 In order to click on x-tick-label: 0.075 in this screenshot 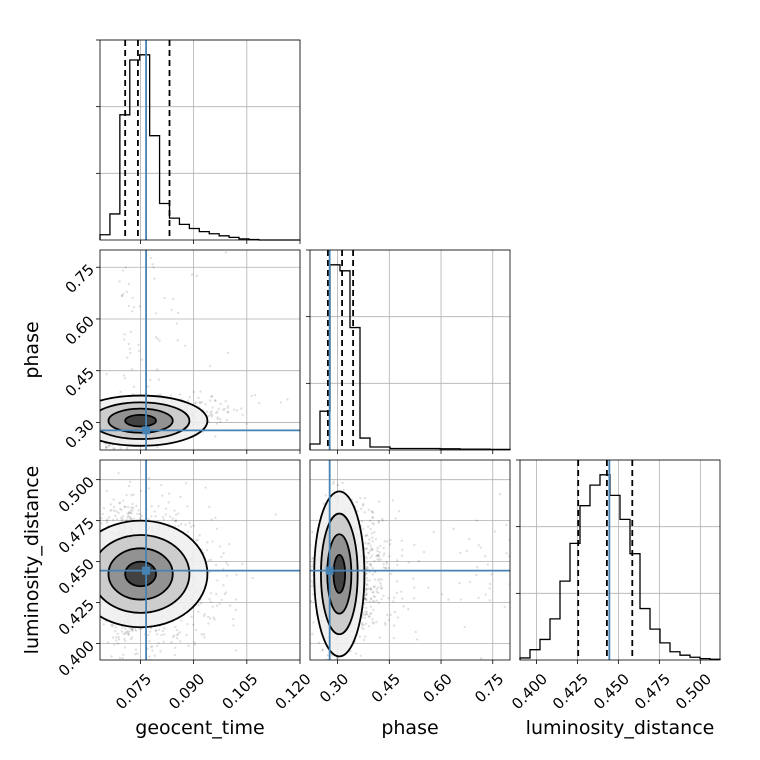, I will do `click(133, 691)`.